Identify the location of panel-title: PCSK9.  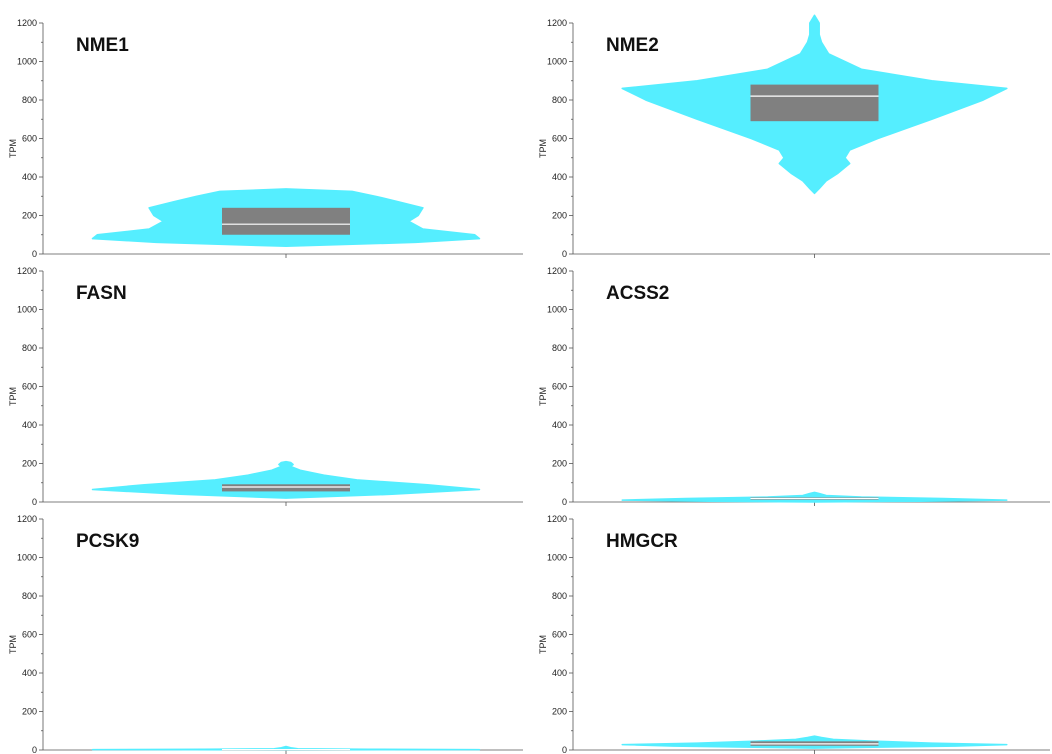
(107, 541).